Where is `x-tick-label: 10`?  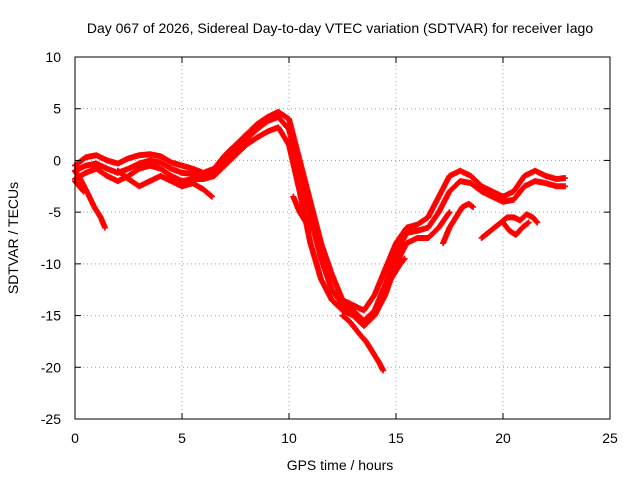 x-tick-label: 10 is located at coordinates (289, 438).